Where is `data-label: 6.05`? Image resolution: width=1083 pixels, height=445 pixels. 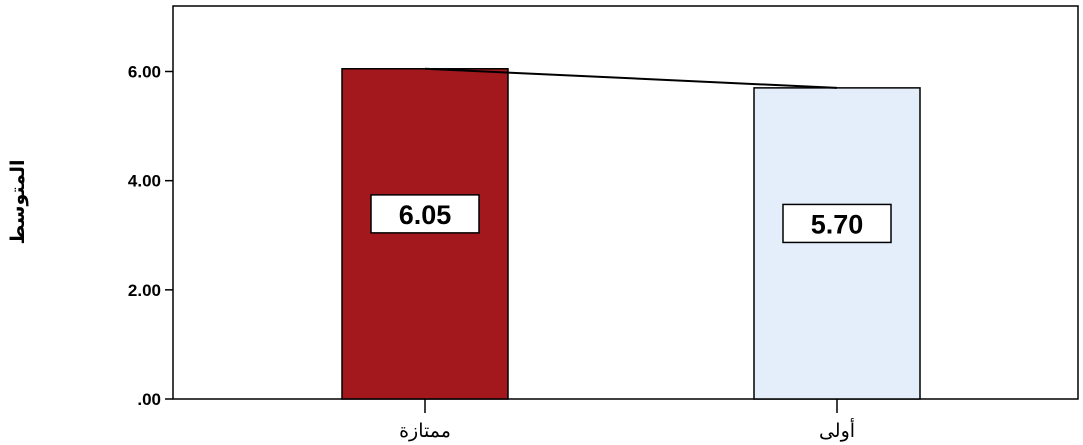
data-label: 6.05 is located at coordinates (425, 215).